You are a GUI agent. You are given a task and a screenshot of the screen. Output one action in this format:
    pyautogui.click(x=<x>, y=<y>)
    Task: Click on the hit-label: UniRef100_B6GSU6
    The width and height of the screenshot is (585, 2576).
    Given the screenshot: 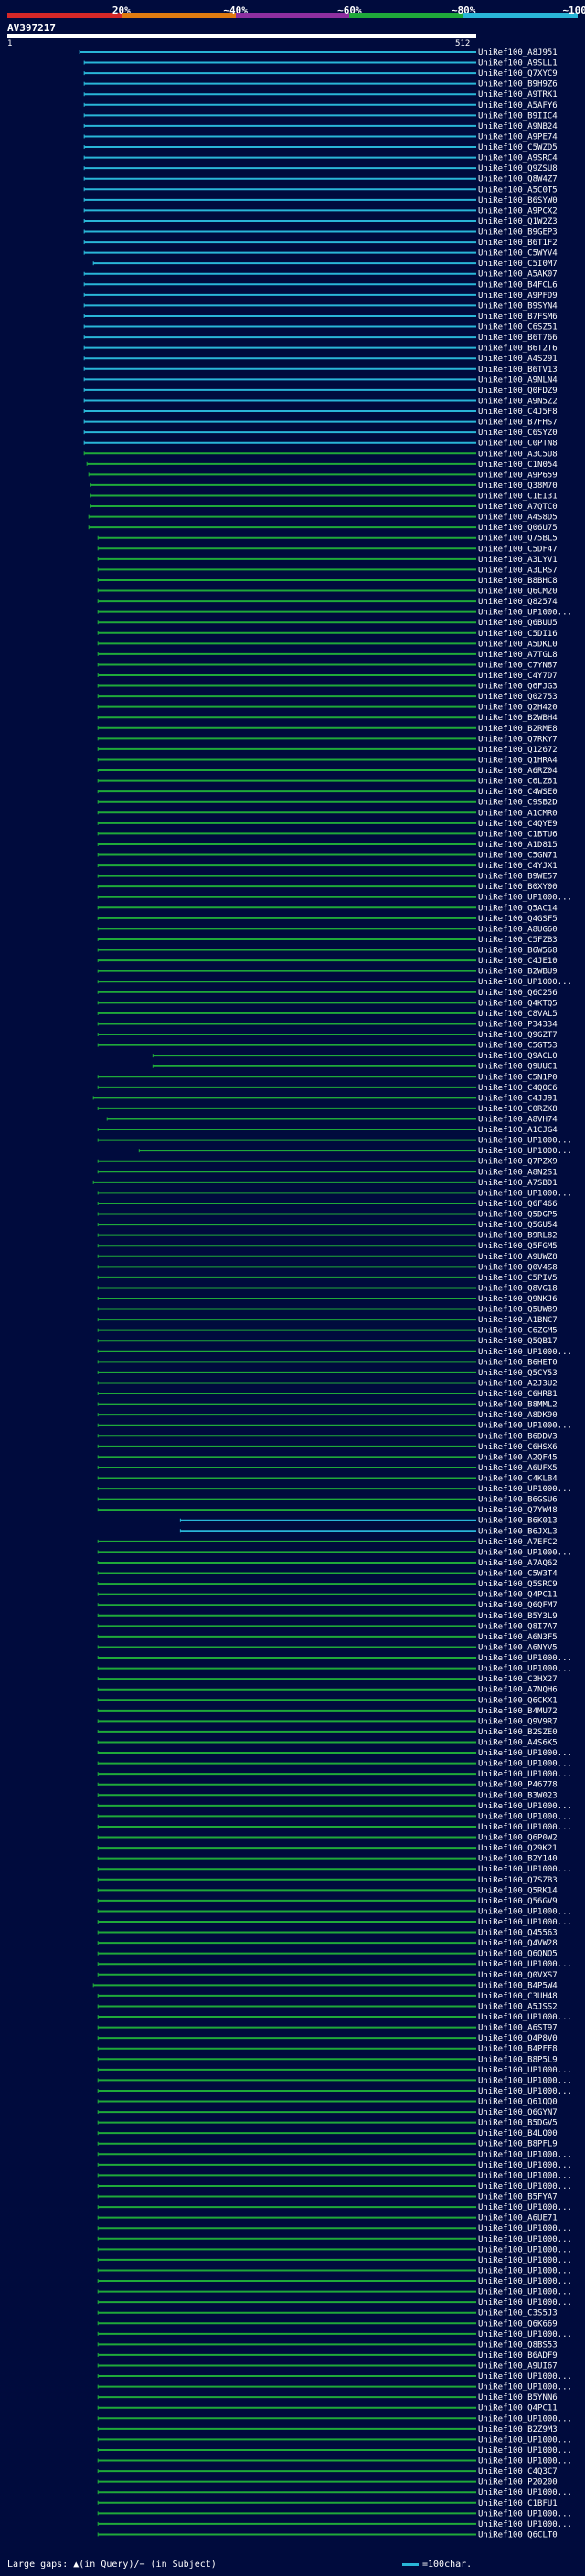 What is the action you would take?
    pyautogui.click(x=518, y=1500)
    